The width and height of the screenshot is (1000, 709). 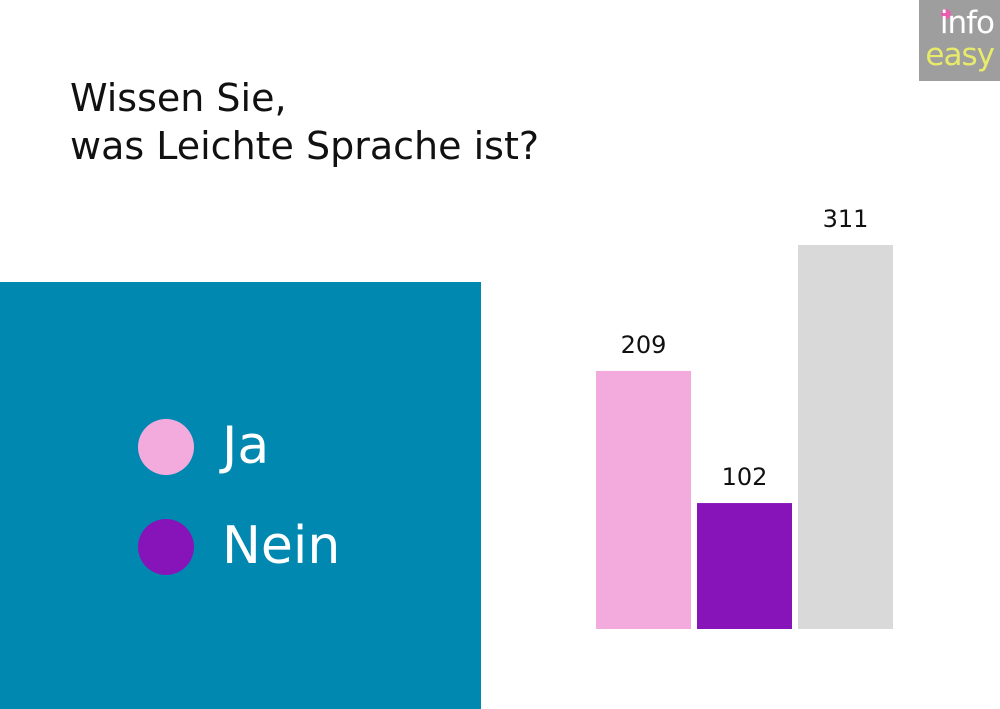 I want to click on bar-value-label: 209, so click(x=644, y=345).